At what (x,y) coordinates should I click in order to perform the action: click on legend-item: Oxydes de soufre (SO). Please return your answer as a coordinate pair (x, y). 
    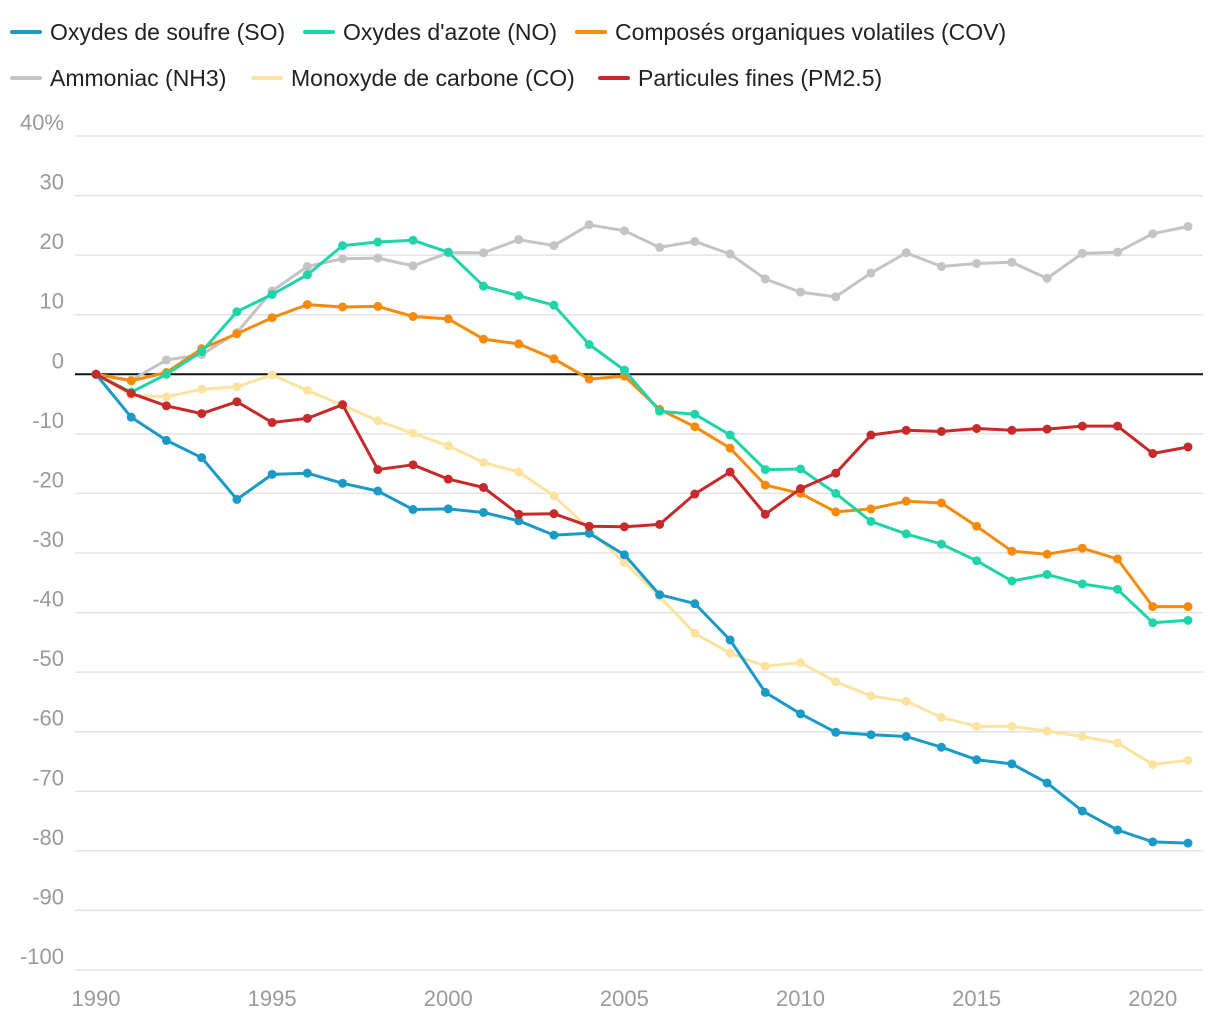
    Looking at the image, I should click on (147, 32).